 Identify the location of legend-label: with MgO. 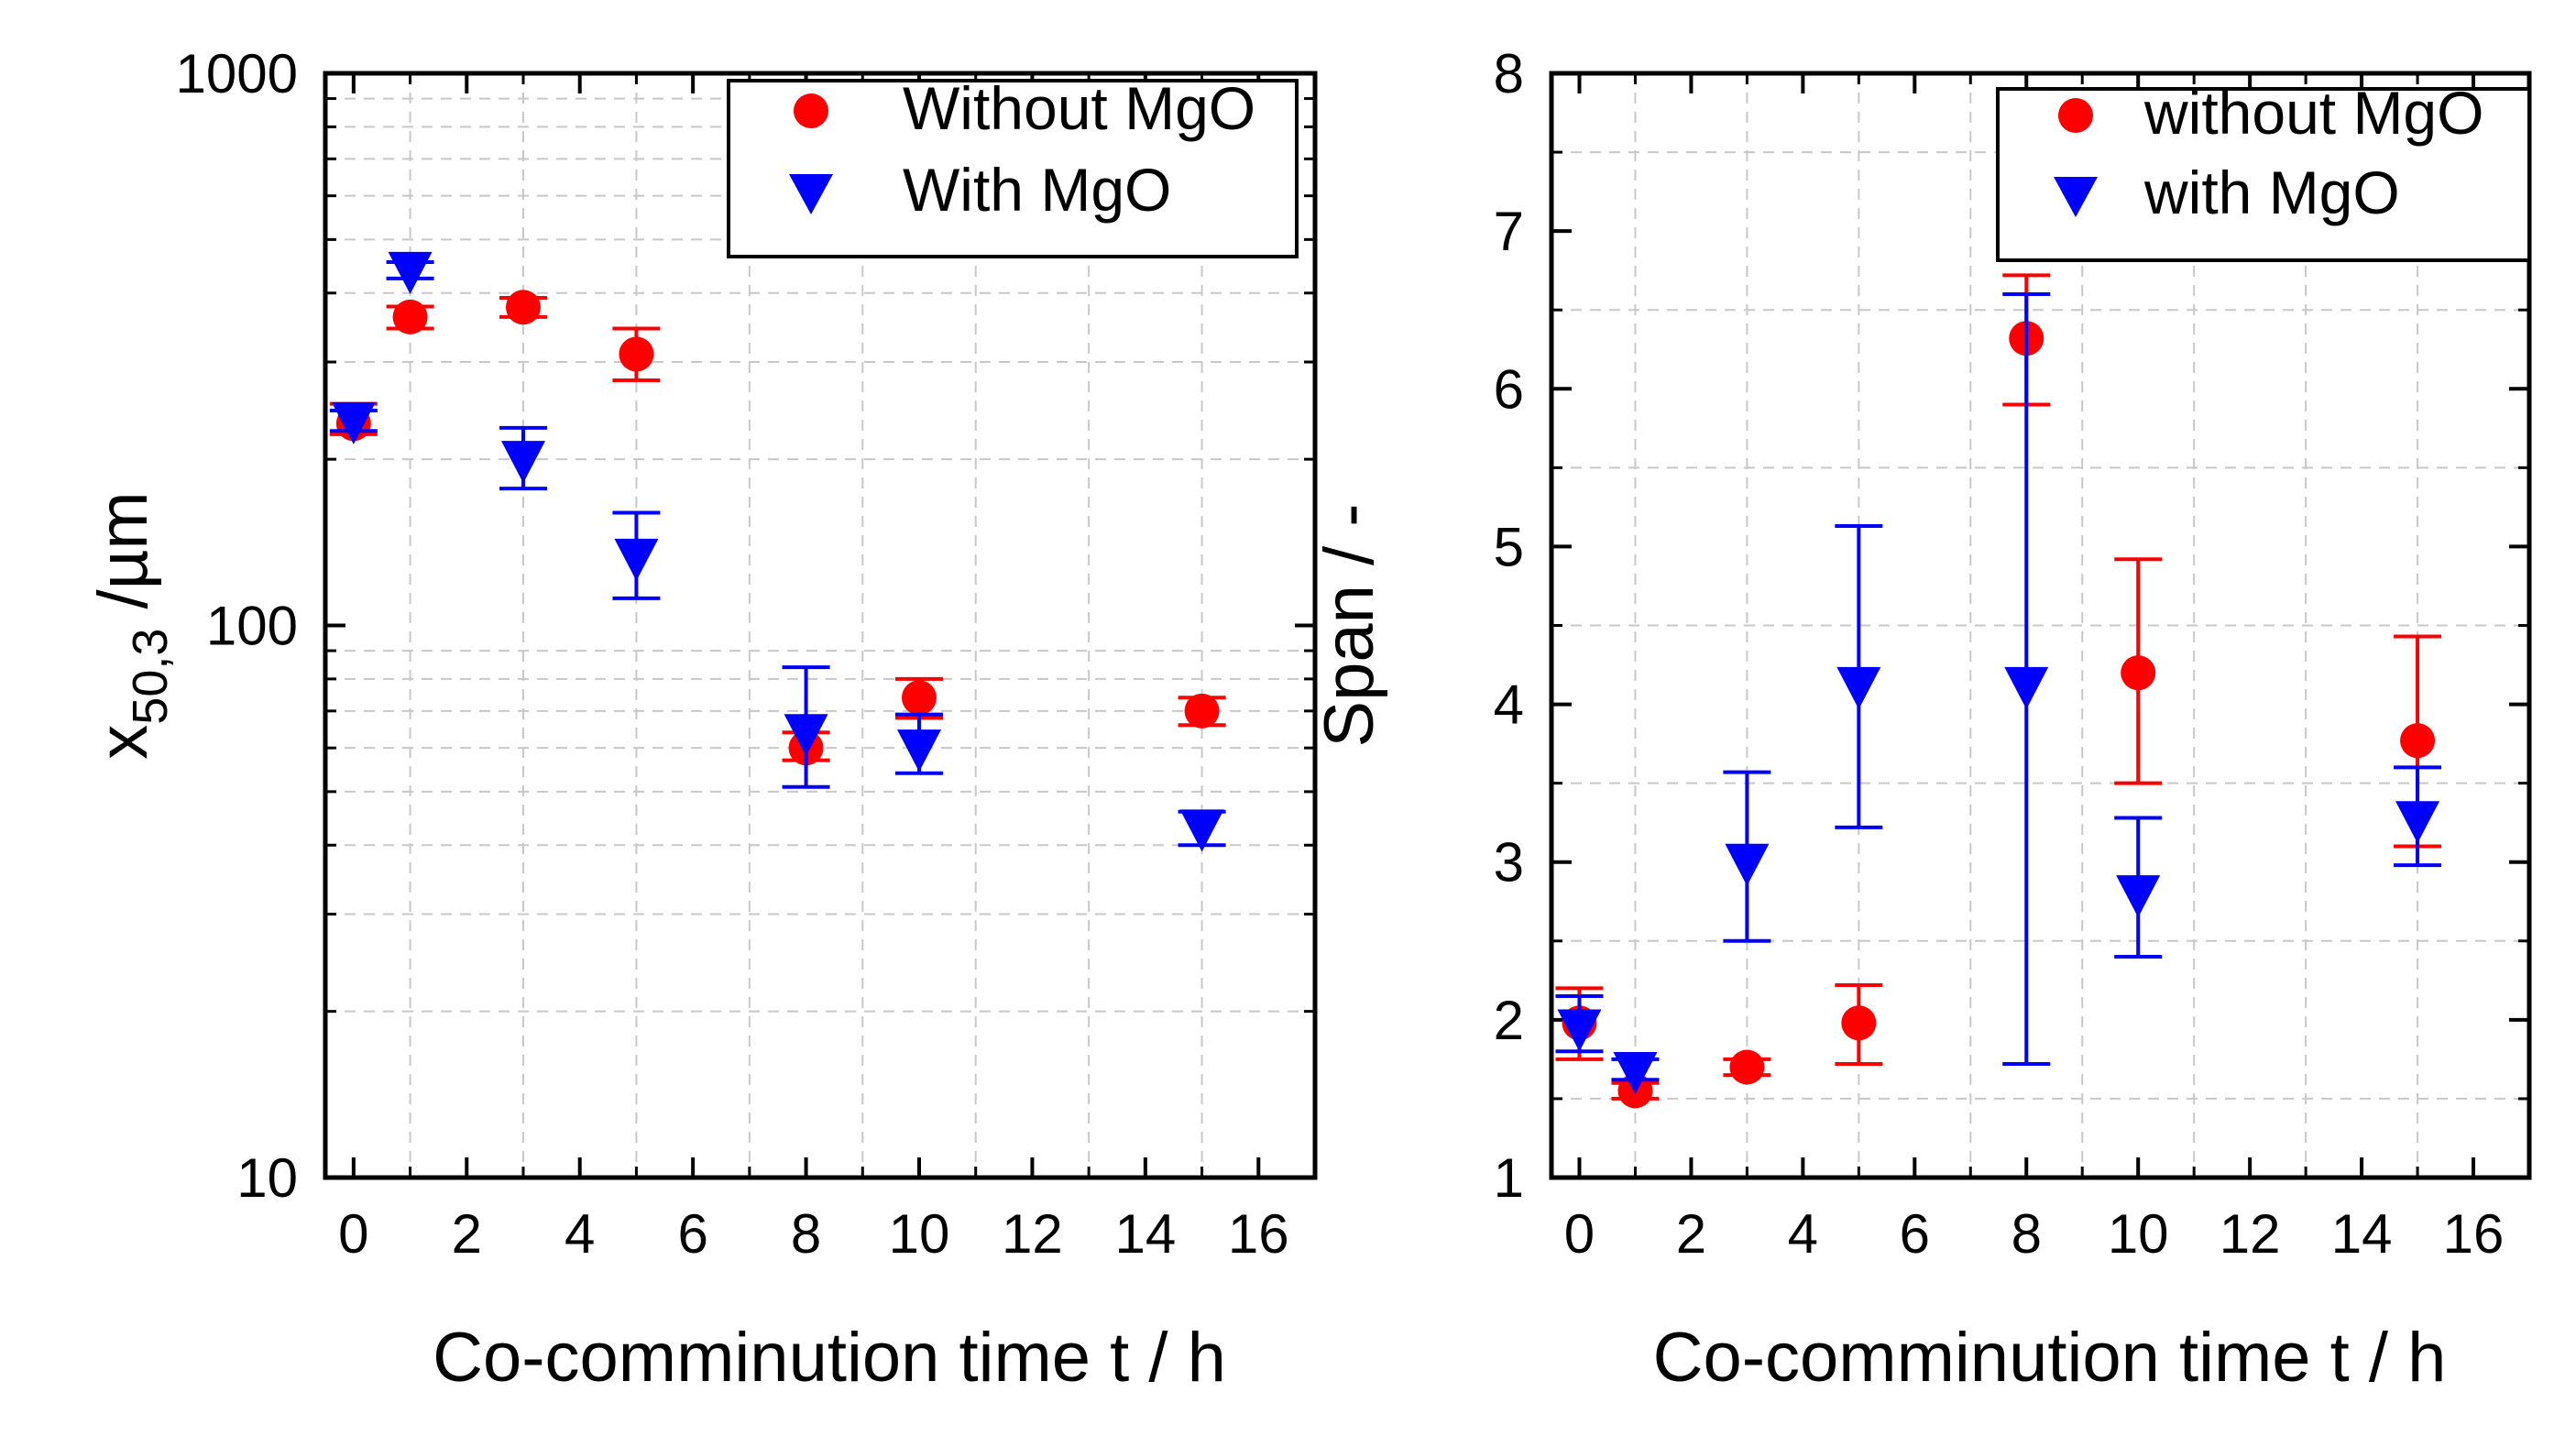
(2271, 192).